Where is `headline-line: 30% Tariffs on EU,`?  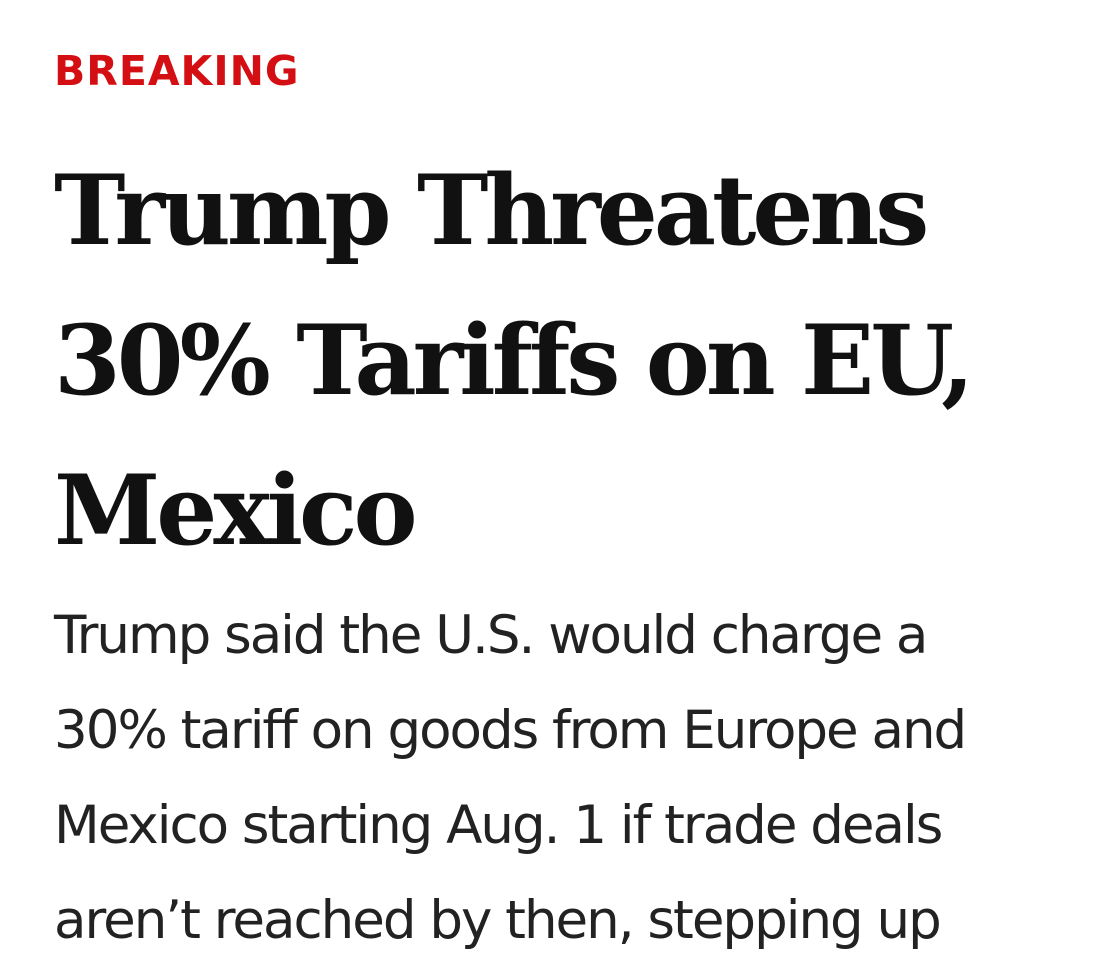
headline-line: 30% Tariffs on EU, is located at coordinates (514, 360).